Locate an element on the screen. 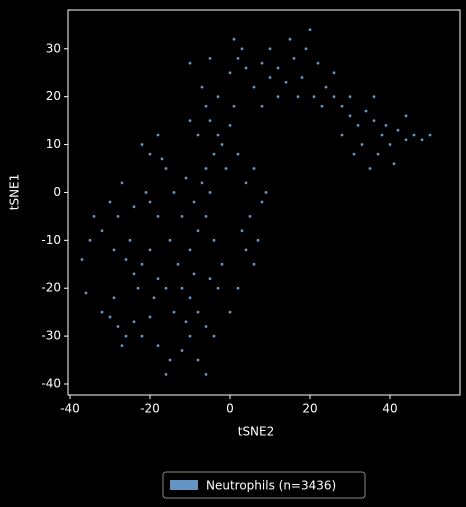 The height and width of the screenshot is (507, 466). x-axis-label: tSNE2 is located at coordinates (256, 432).